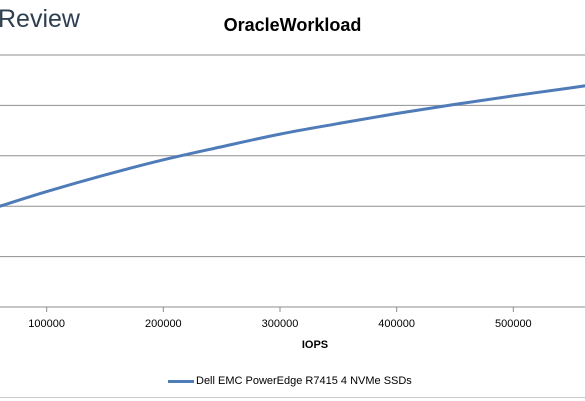 Image resolution: width=585 pixels, height=401 pixels. Describe the element at coordinates (292, 25) in the screenshot. I see `chart-title: OracleWorkload` at that location.